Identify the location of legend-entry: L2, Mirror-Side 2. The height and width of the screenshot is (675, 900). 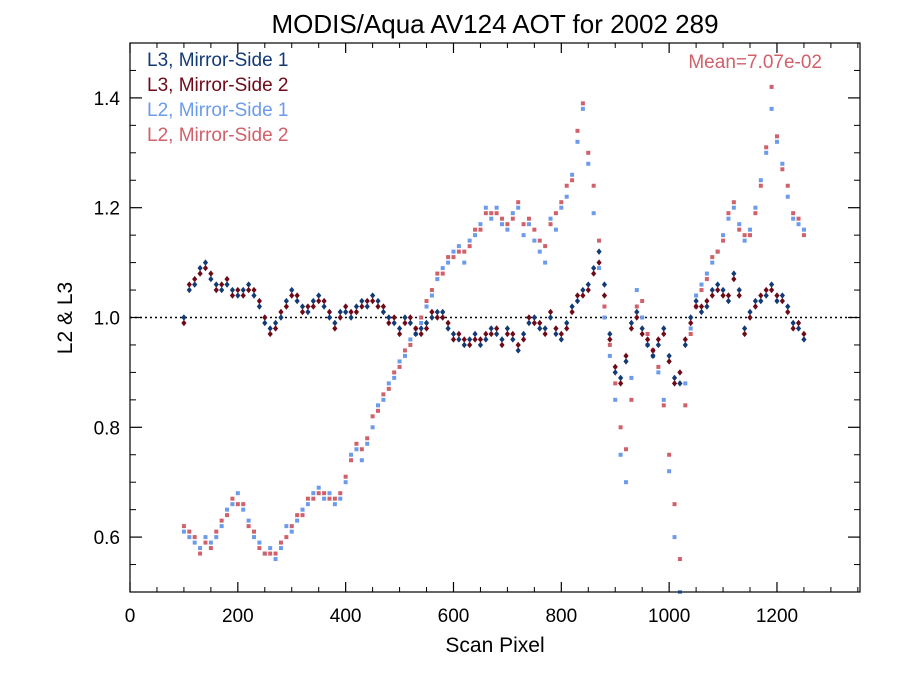
(218, 135).